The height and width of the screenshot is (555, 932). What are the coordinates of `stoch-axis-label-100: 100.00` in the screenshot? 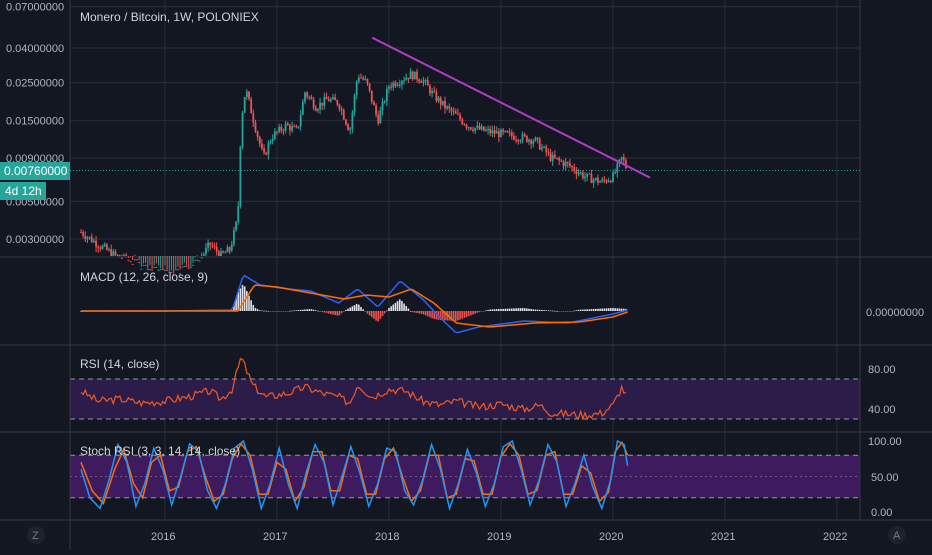 It's located at (885, 442).